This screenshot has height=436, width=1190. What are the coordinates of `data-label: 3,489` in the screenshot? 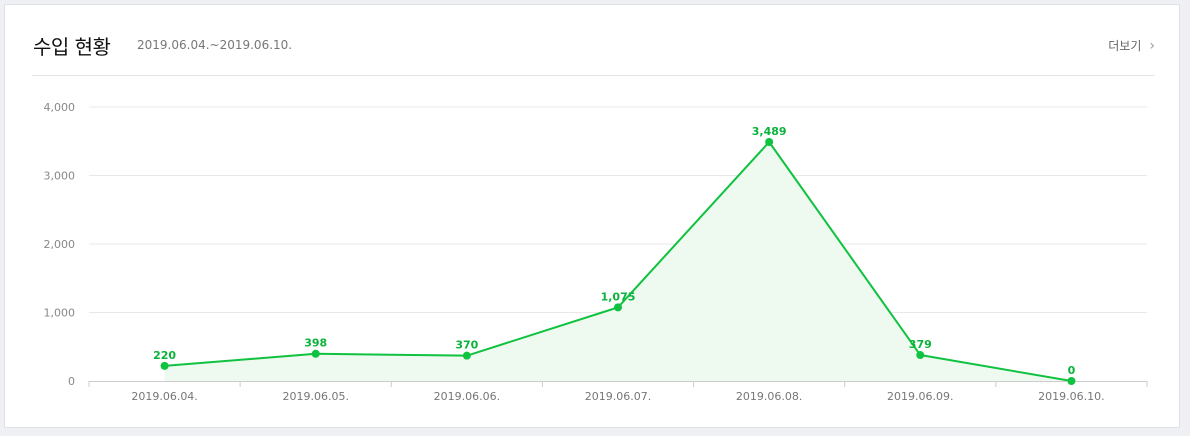 It's located at (769, 131).